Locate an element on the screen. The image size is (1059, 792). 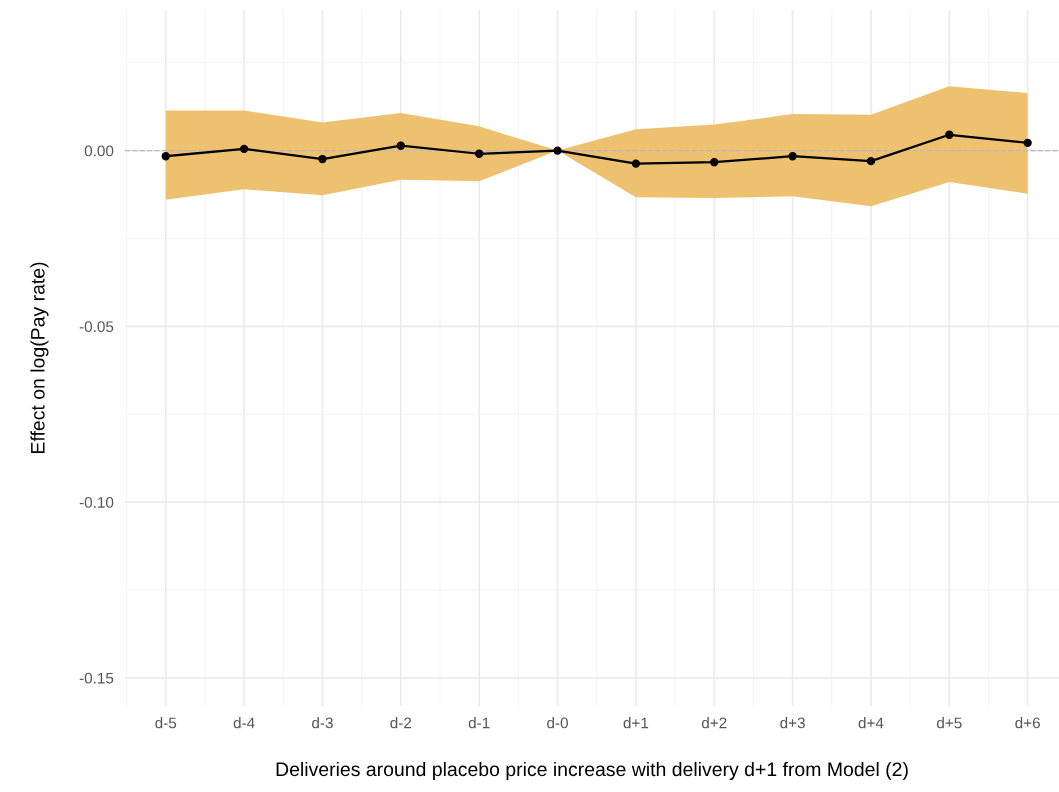
x-tick-label: d+1 is located at coordinates (636, 723).